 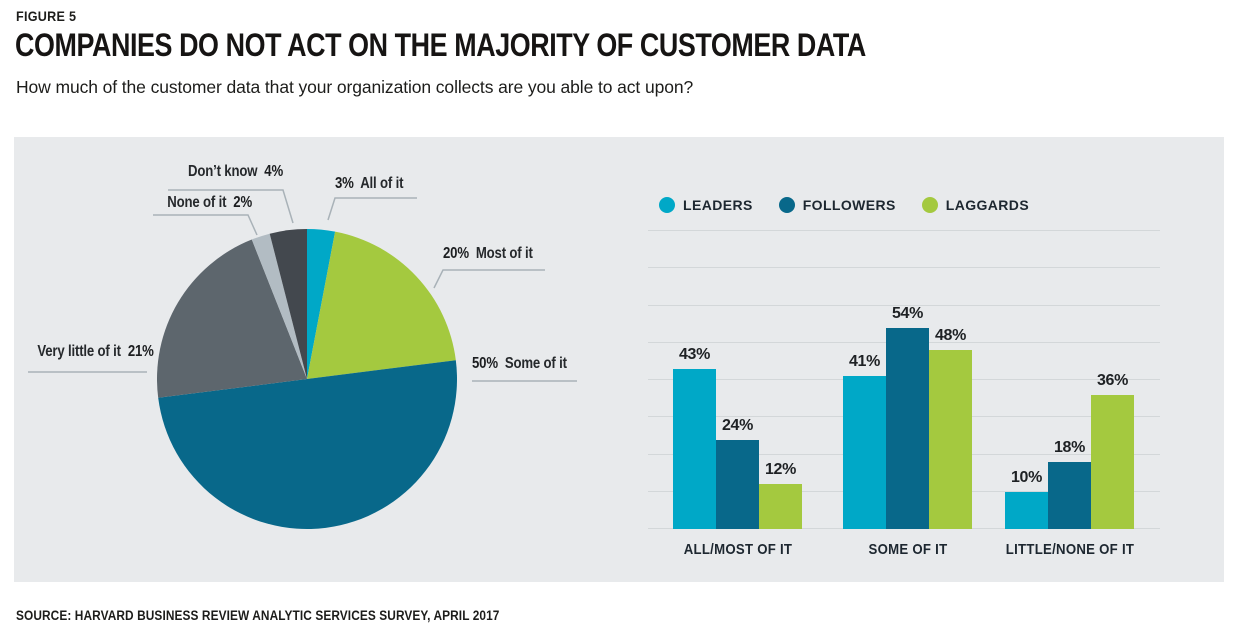 I want to click on pie-slice-don-t-know, so click(x=288, y=304).